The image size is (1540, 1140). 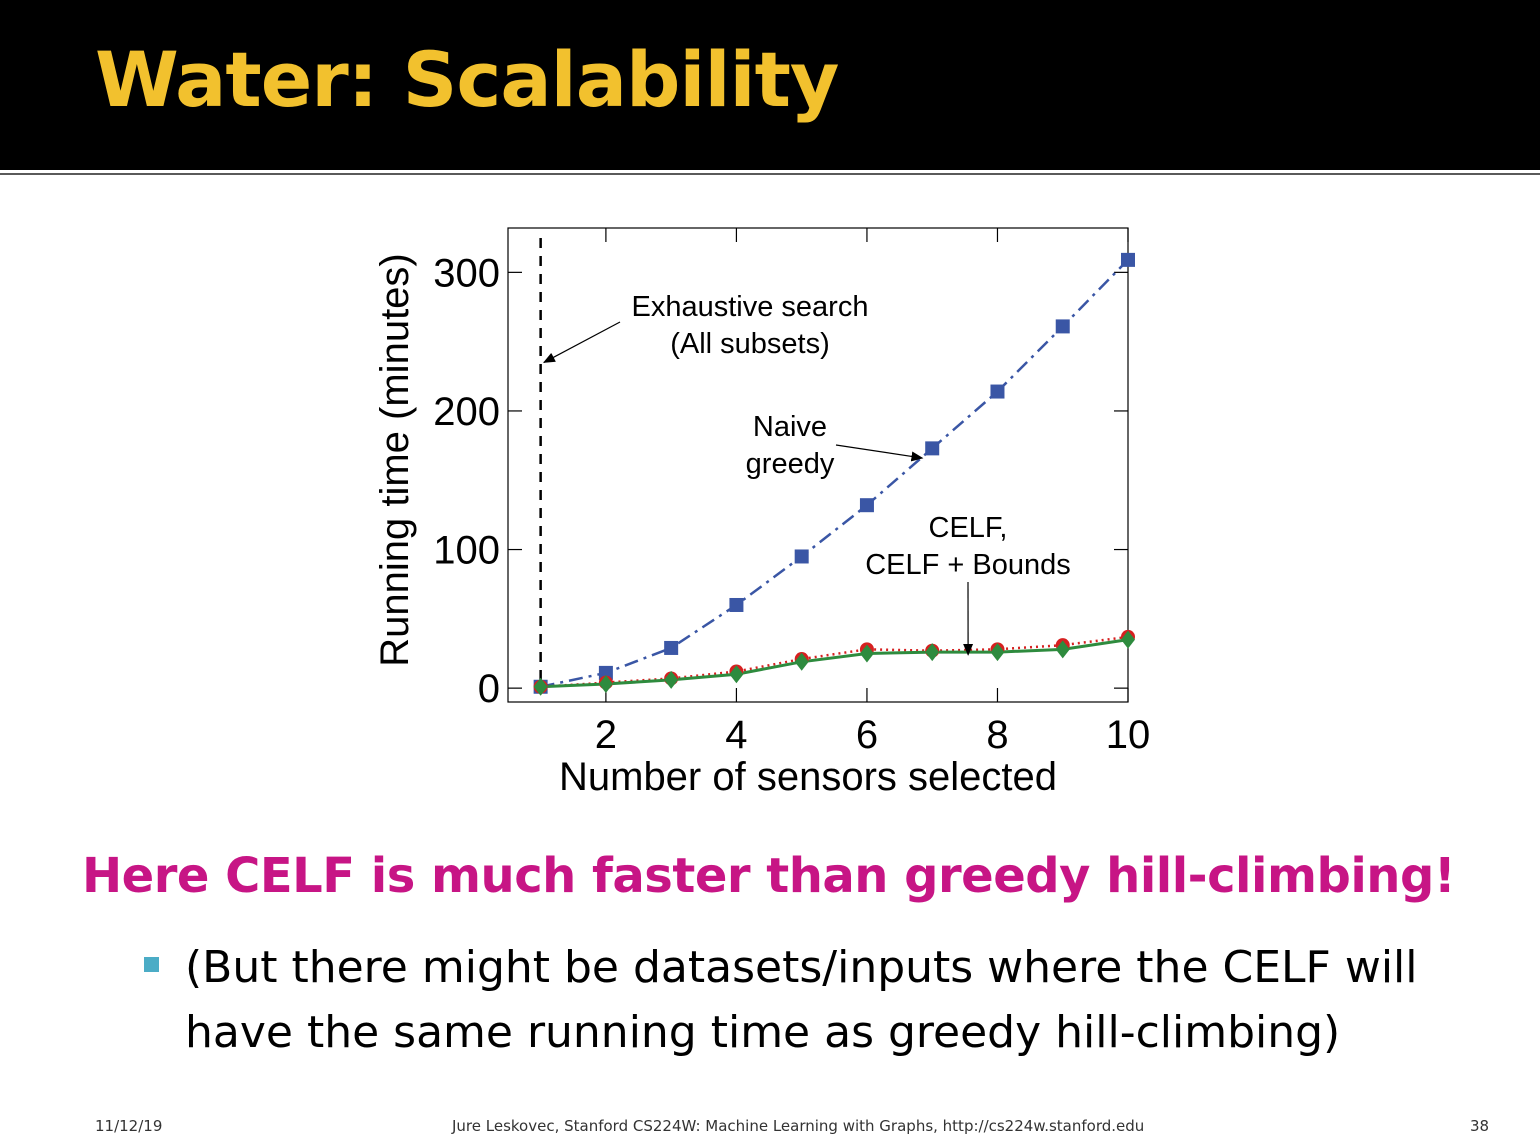 What do you see at coordinates (467, 79) in the screenshot?
I see `slide-title: Water: Scalability` at bounding box center [467, 79].